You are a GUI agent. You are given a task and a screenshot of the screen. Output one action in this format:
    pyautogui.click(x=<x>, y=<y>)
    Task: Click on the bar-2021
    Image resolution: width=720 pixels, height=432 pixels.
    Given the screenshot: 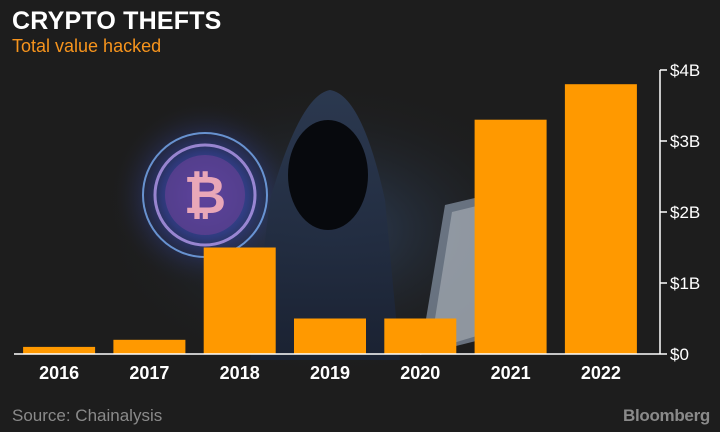 What is the action you would take?
    pyautogui.click(x=510, y=236)
    